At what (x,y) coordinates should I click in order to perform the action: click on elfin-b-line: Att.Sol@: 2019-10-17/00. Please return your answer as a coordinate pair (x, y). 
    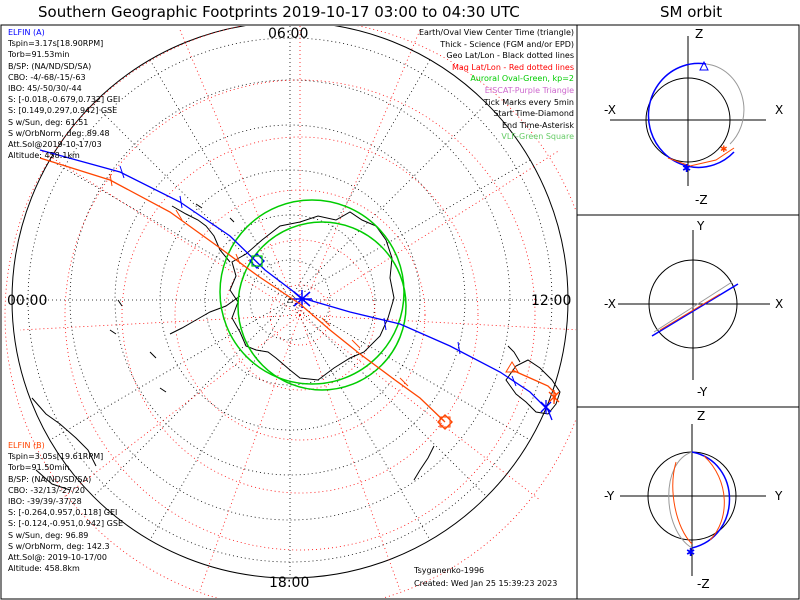
    Looking at the image, I should click on (57, 558).